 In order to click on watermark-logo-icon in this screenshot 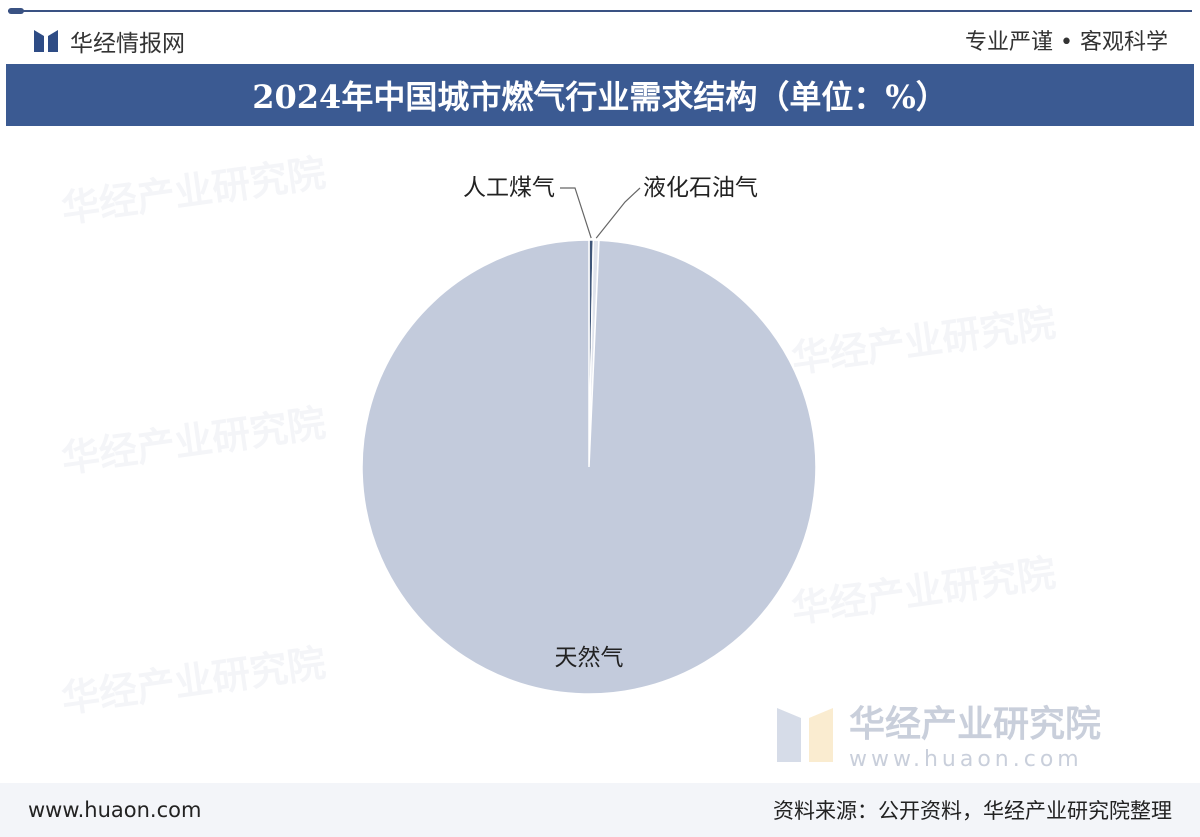, I will do `click(805, 734)`.